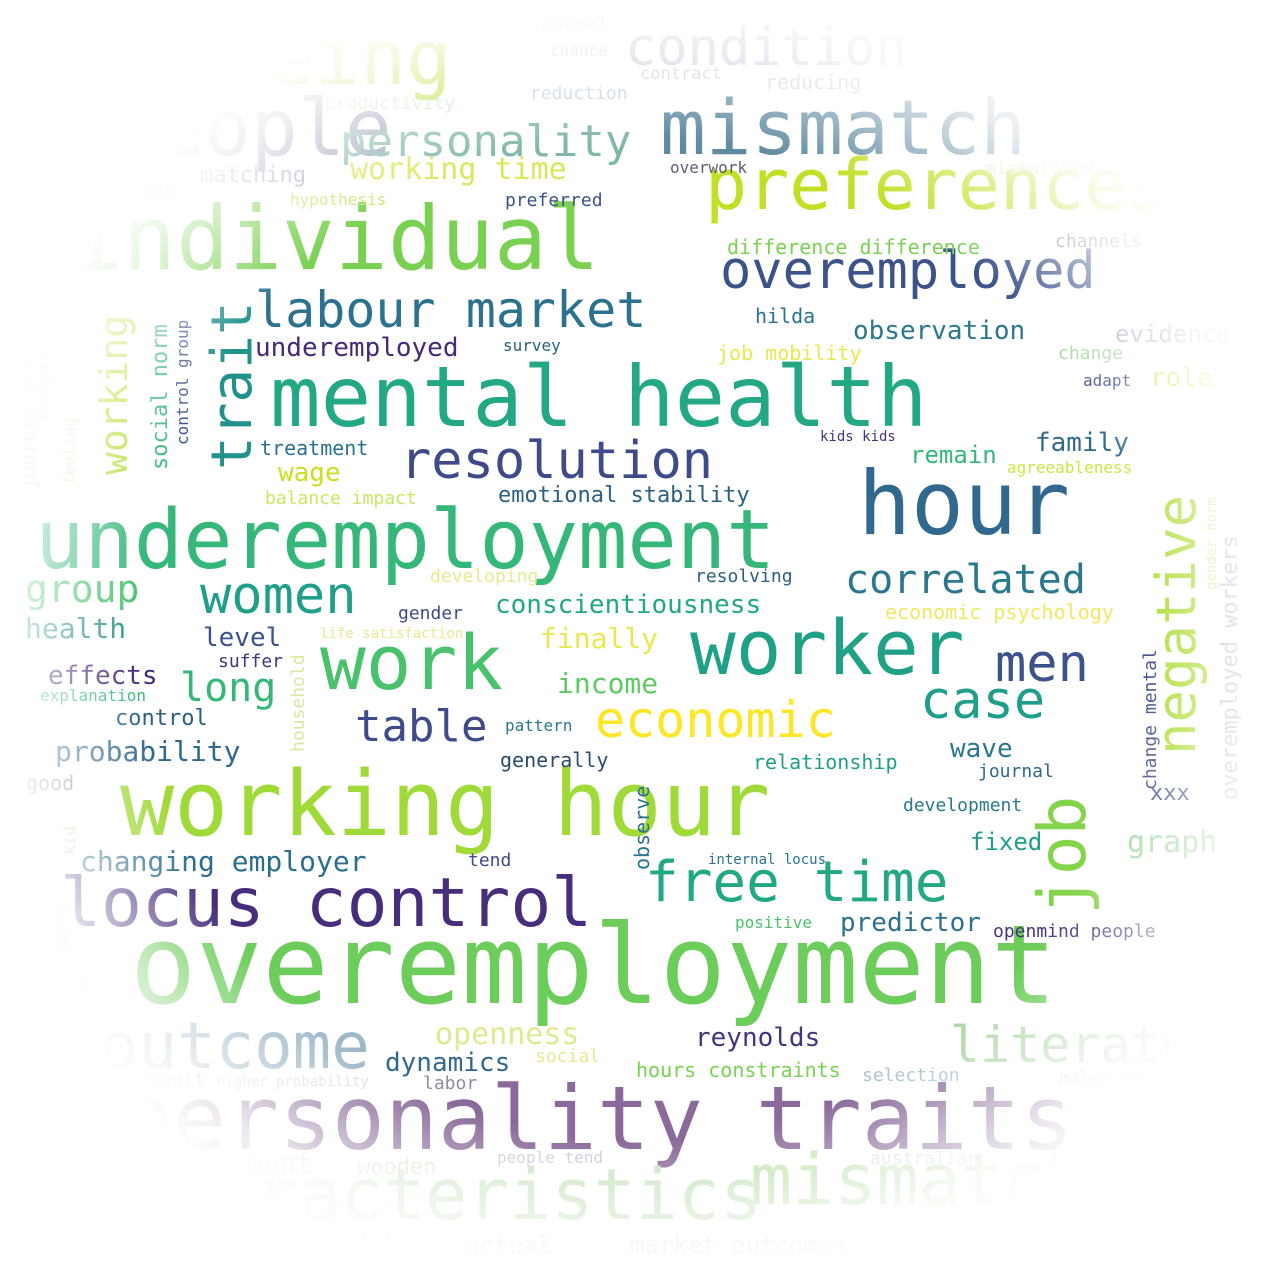  What do you see at coordinates (608, 683) in the screenshot?
I see `word-income: income` at bounding box center [608, 683].